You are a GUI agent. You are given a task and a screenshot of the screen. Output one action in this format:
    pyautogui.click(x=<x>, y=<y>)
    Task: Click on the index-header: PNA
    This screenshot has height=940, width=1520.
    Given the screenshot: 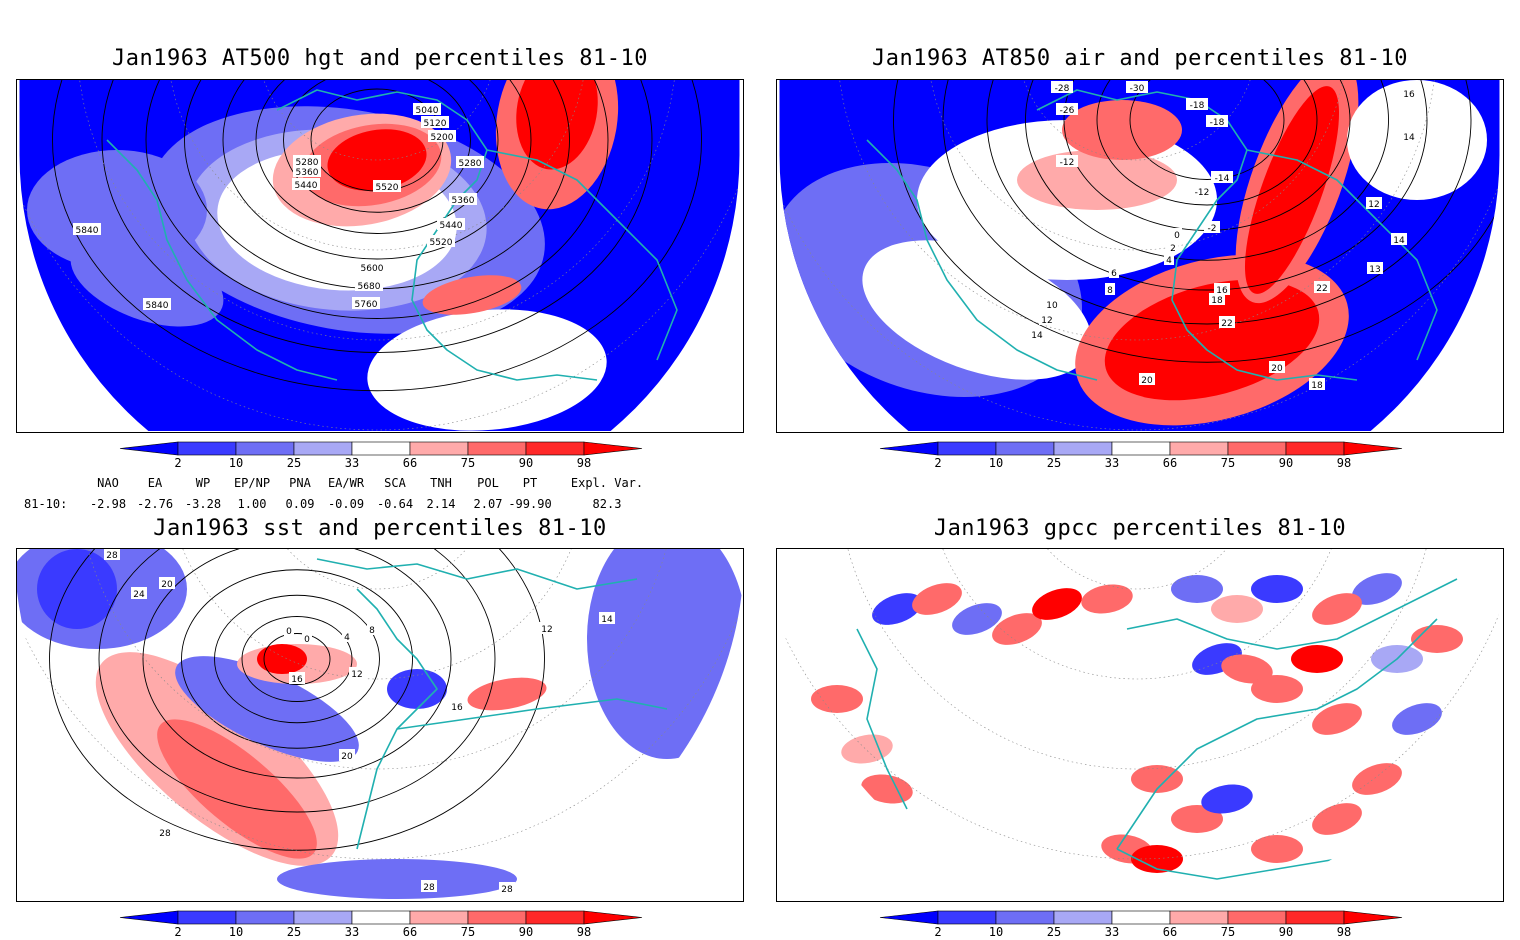 What is the action you would take?
    pyautogui.click(x=300, y=483)
    